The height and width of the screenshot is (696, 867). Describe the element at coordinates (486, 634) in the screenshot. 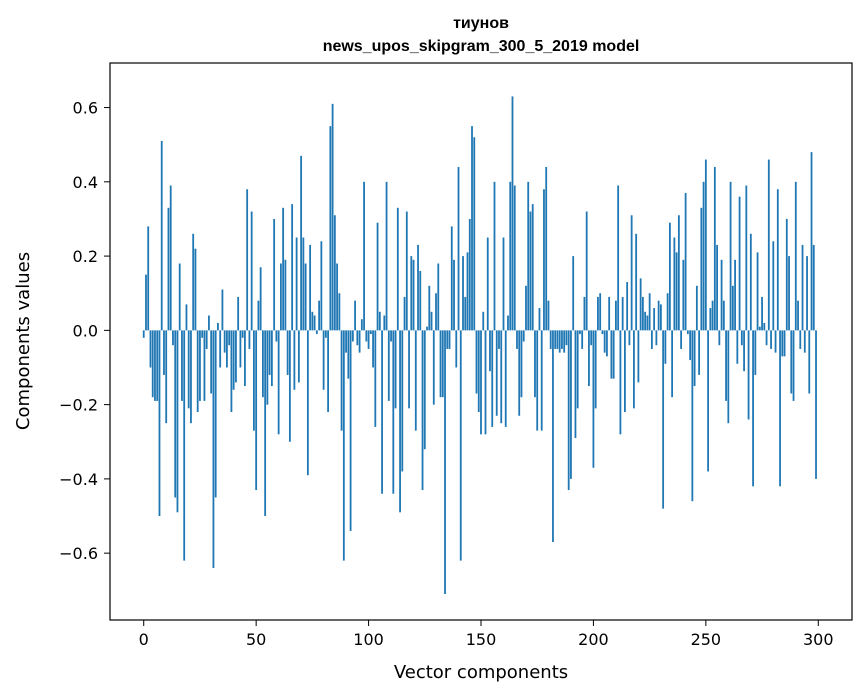

I see `x-axis-ticks: 0 50 100 150 200 250 300` at that location.